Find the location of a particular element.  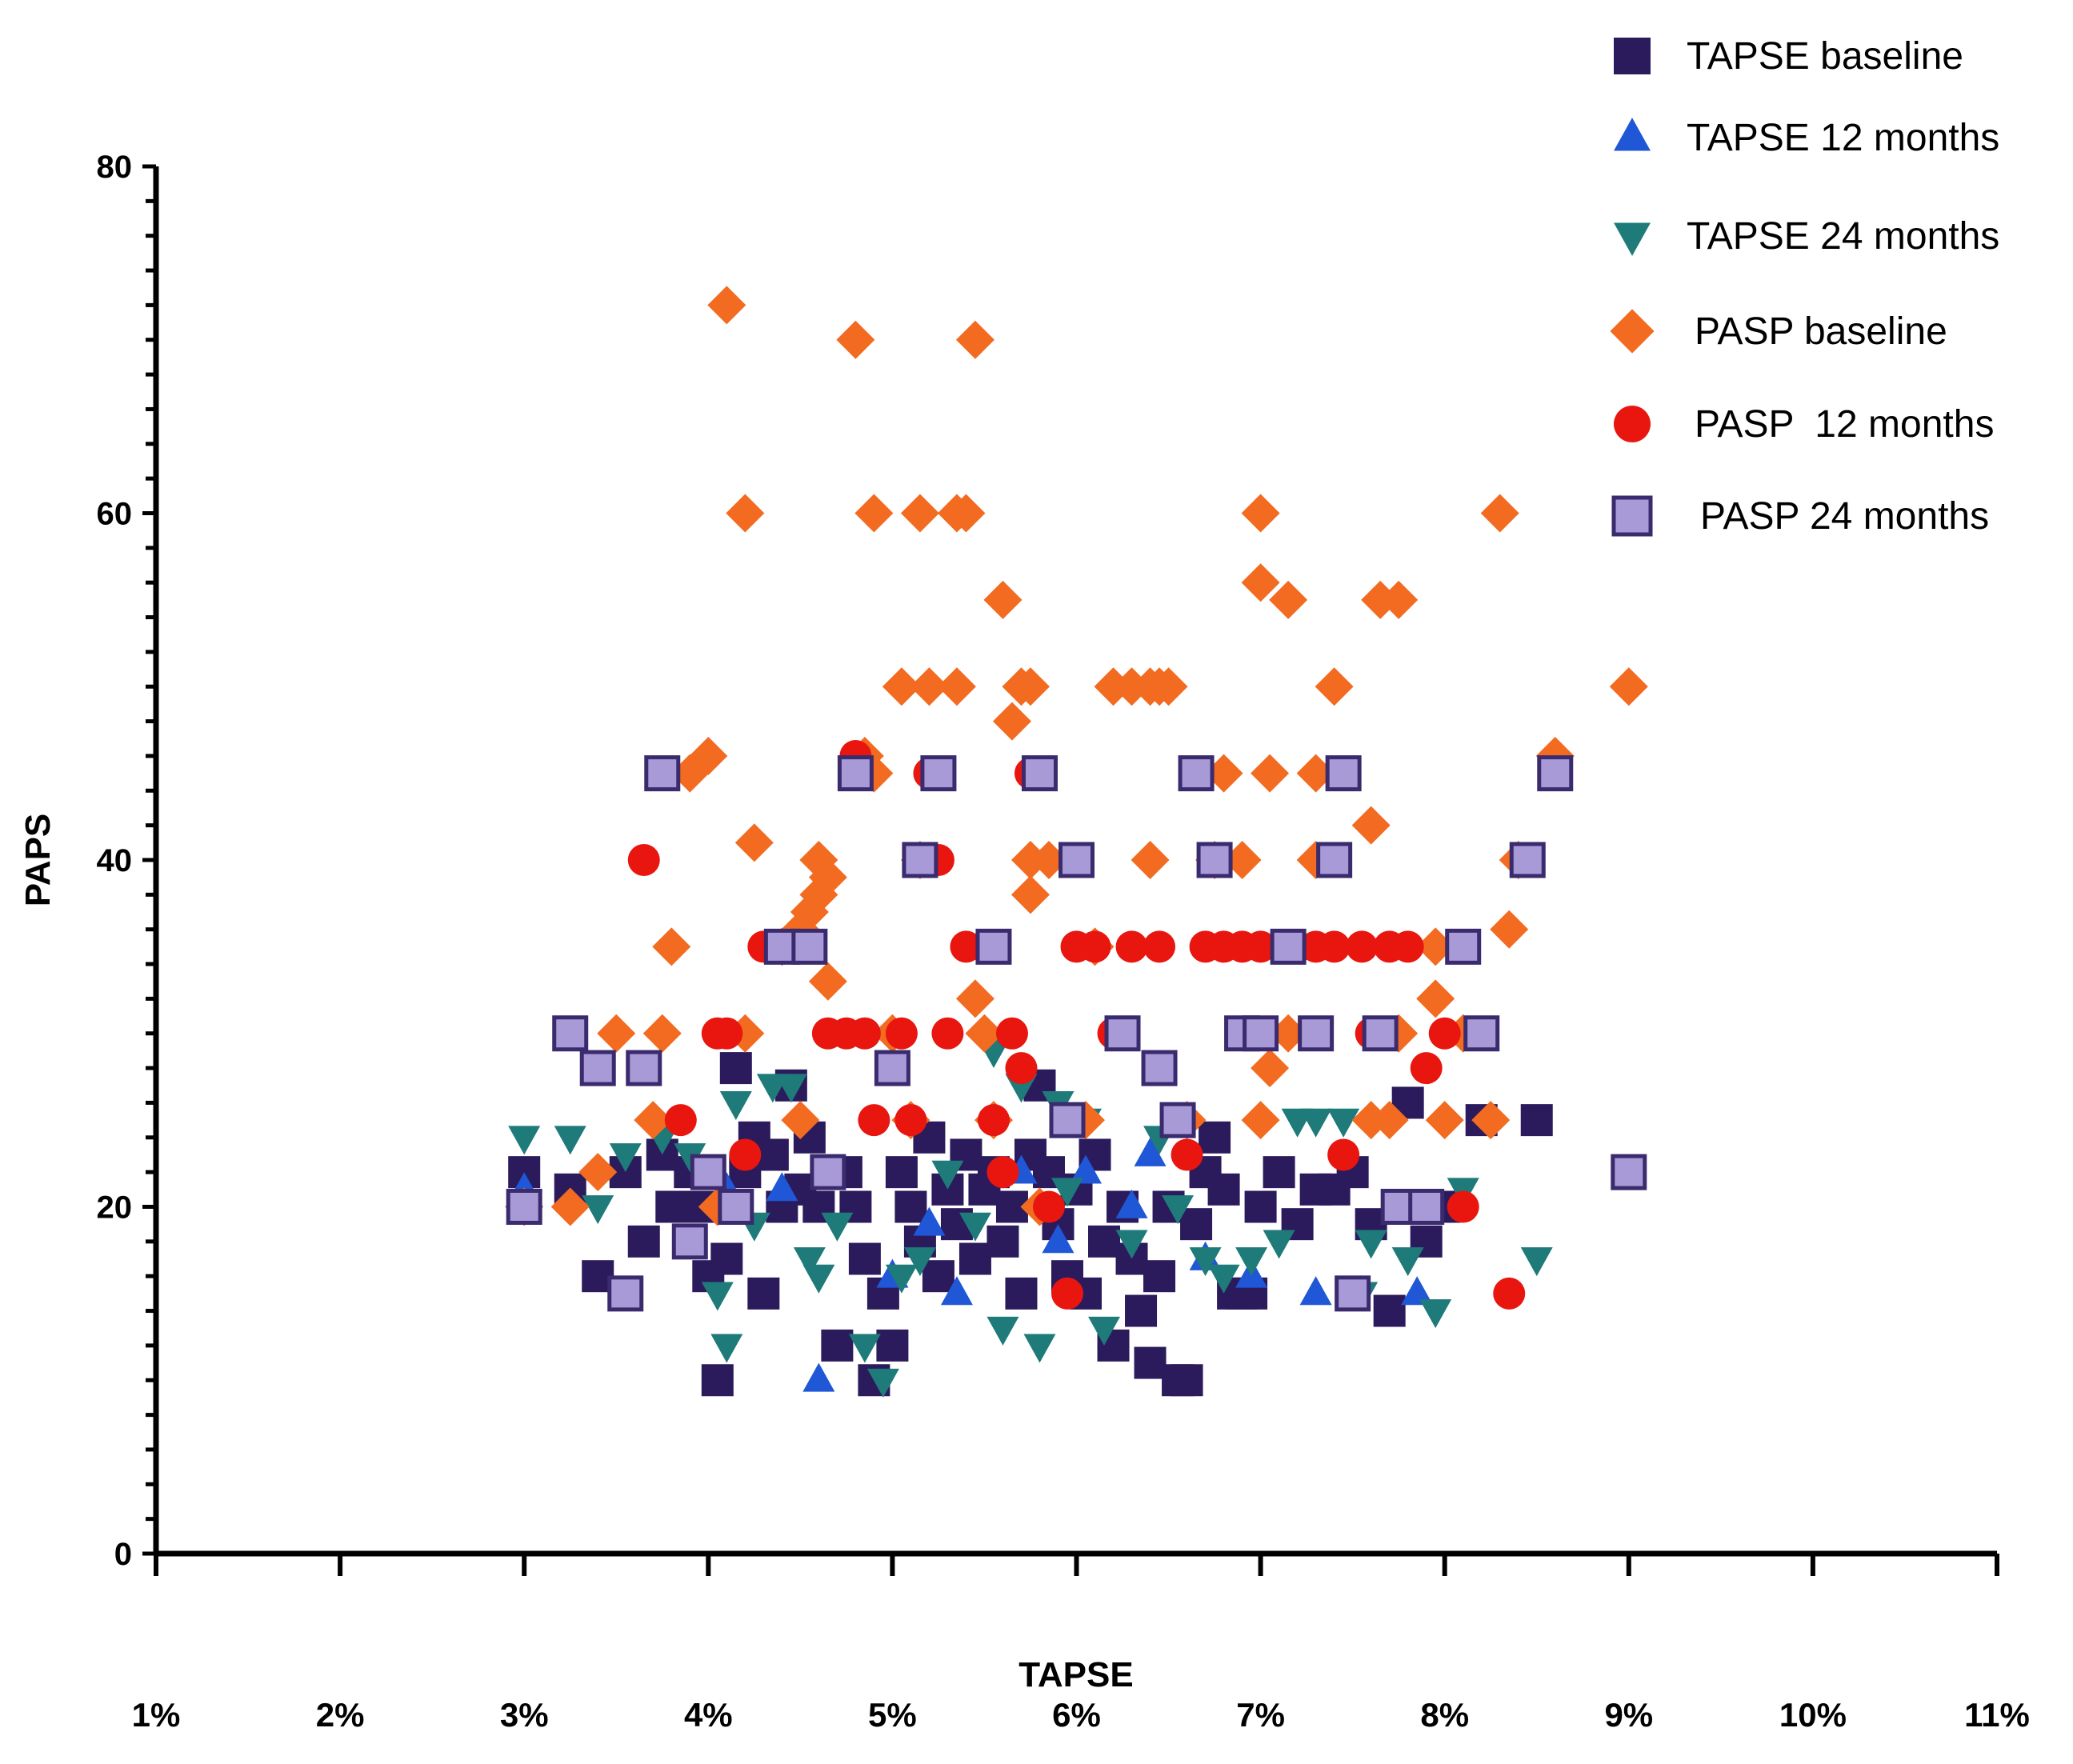

legend-label: PASP baseline is located at coordinates (1821, 331).